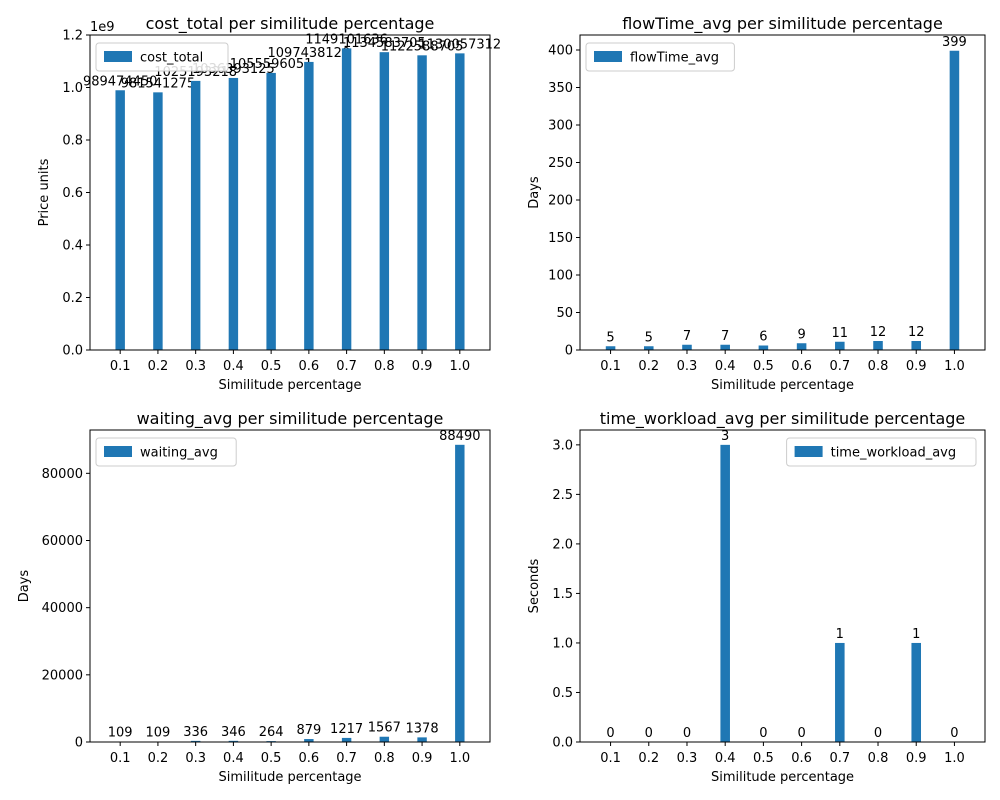 The width and height of the screenshot is (1000, 800). Describe the element at coordinates (62, 608) in the screenshot. I see `y-tick-label: 40000` at that location.